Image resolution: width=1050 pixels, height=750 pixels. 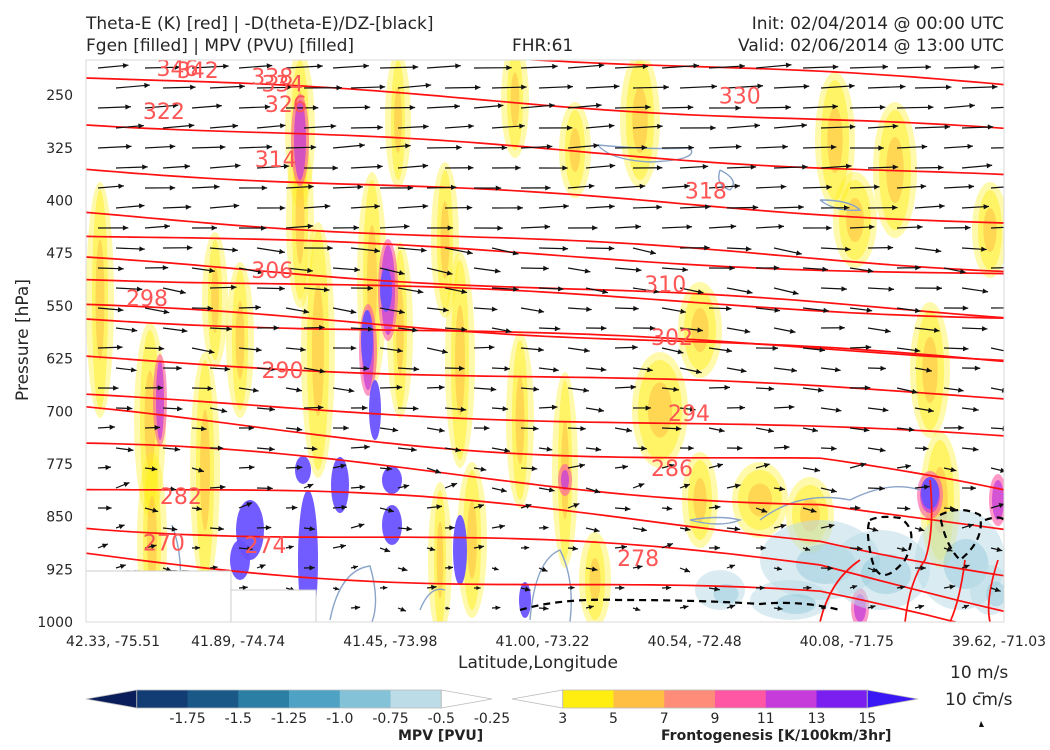 What do you see at coordinates (871, 46) in the screenshot?
I see `valid-time: Valid: 02/06/2014 @ 13:00 UTC` at bounding box center [871, 46].